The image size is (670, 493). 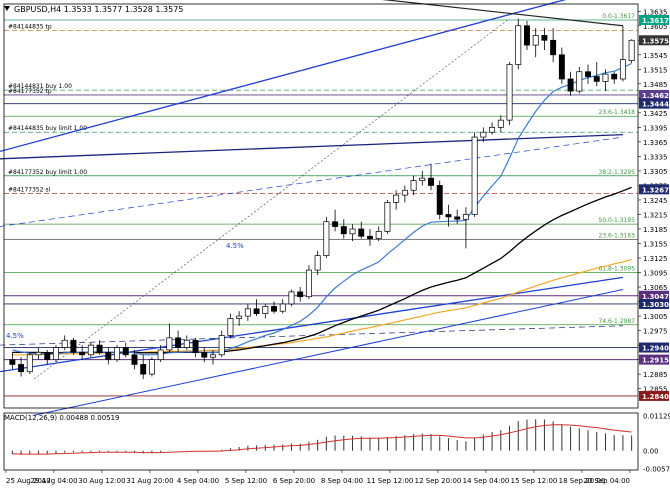 What do you see at coordinates (656, 470) in the screenshot?
I see `macd-tick-label: -0.00575` at bounding box center [656, 470].